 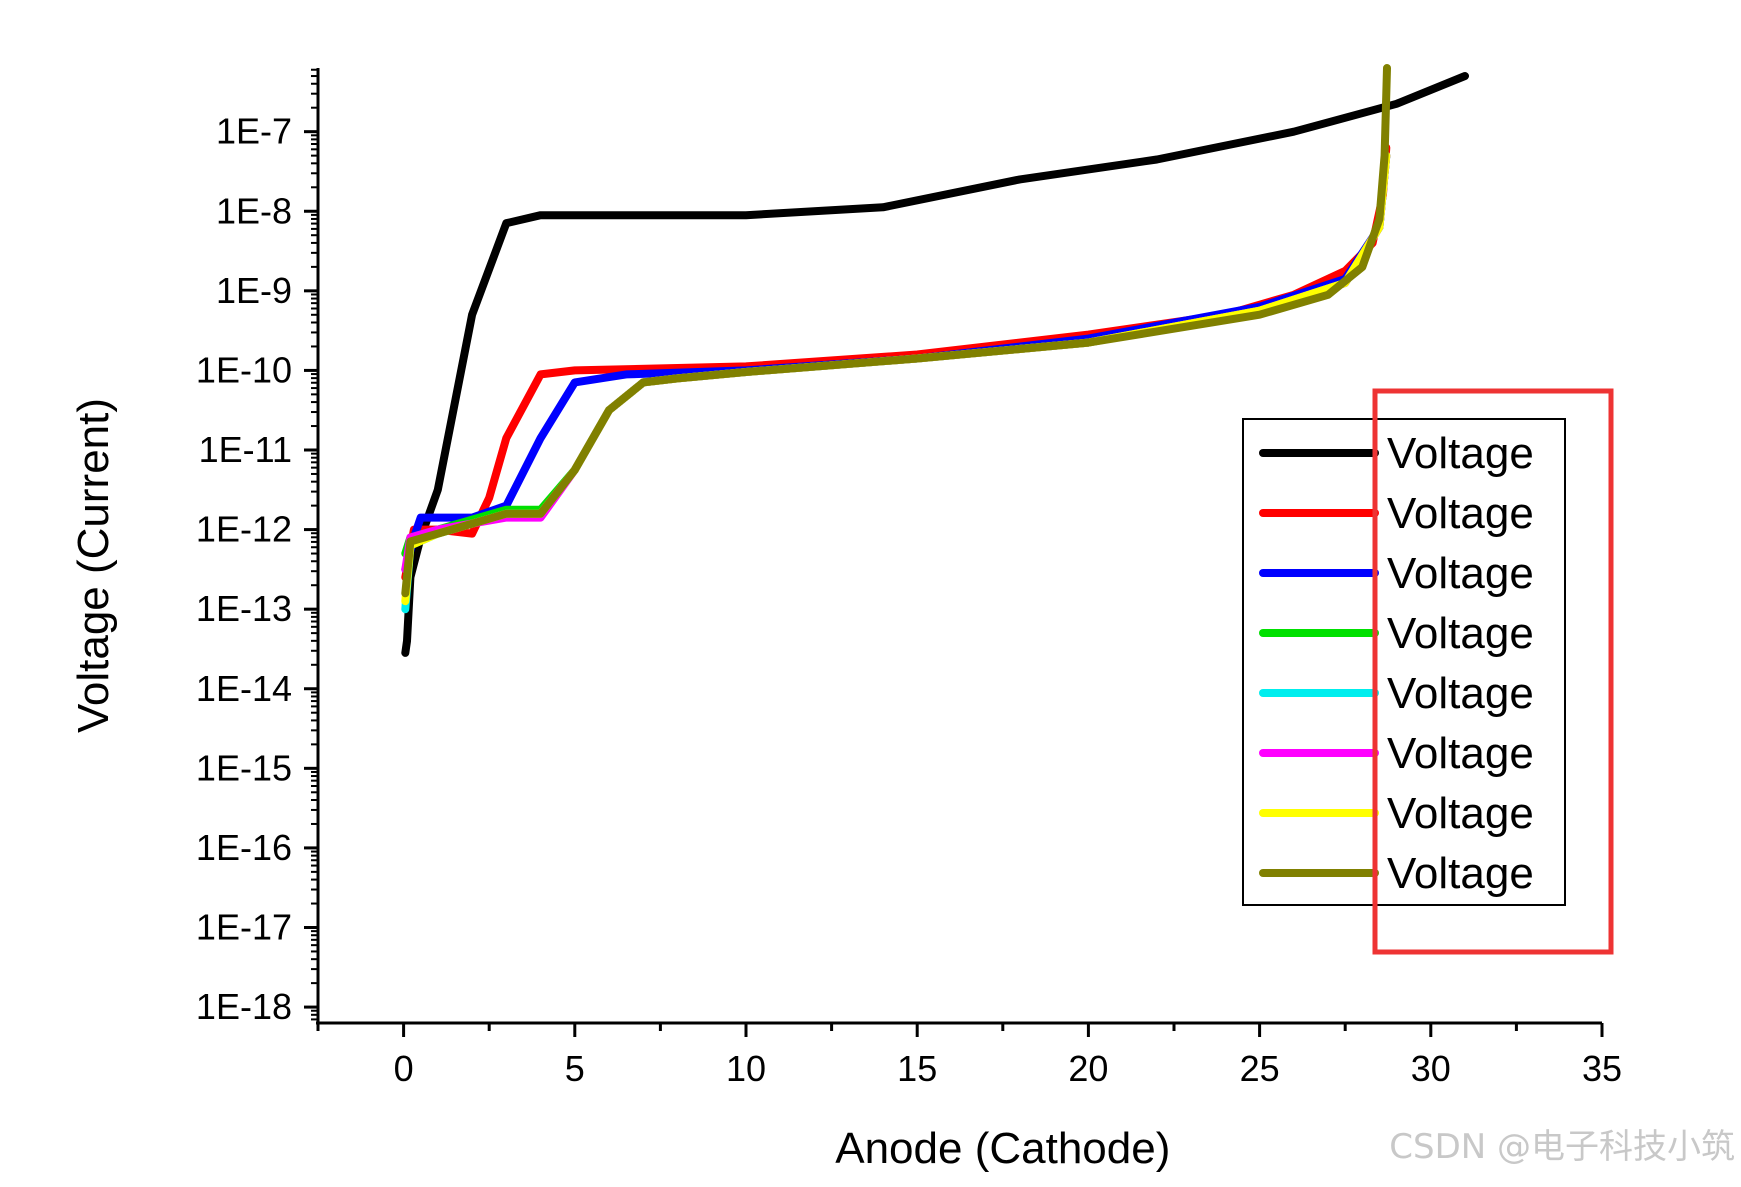 I want to click on y-tick-label: 1E-10, so click(x=244, y=369).